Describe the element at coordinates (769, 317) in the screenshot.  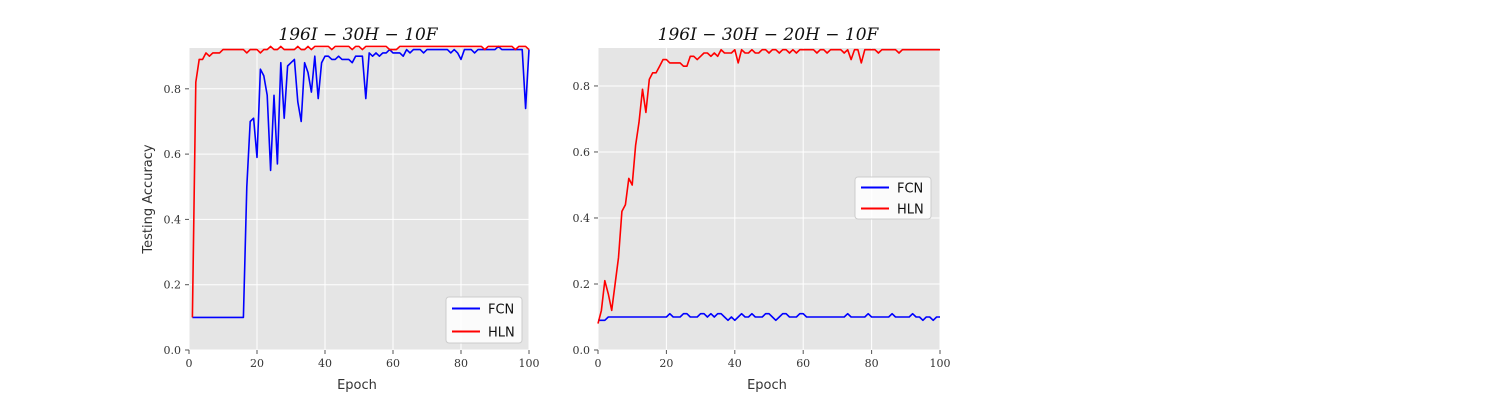
I see `series-line-fcn` at that location.